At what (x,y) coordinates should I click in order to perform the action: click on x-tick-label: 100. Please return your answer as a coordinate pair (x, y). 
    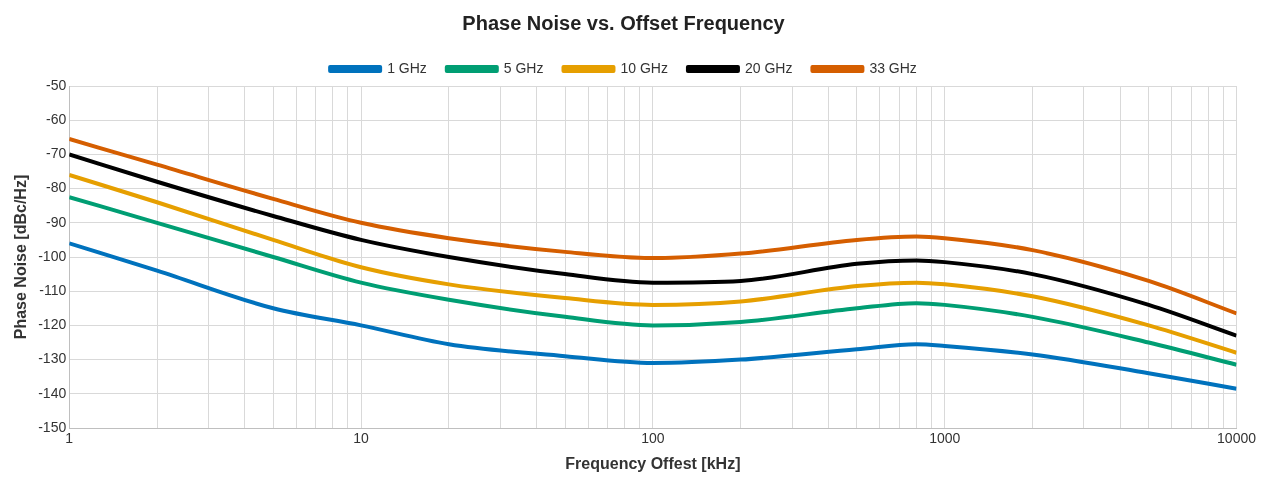
    Looking at the image, I should click on (653, 438).